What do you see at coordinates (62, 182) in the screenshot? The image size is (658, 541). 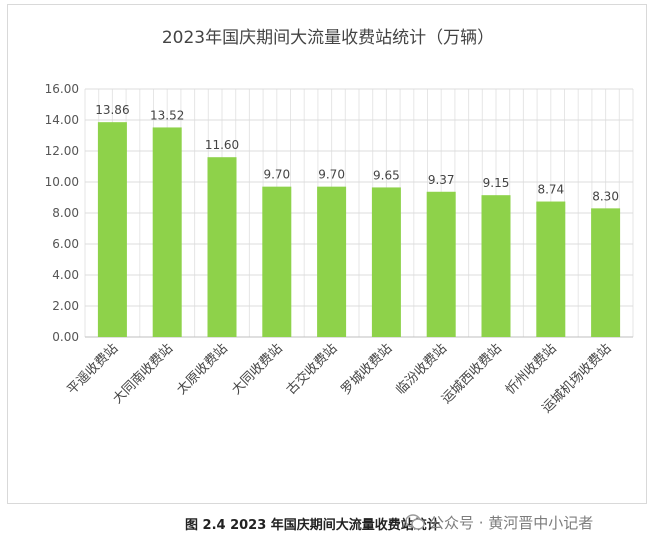 I see `y-tick-label: 10.00` at bounding box center [62, 182].